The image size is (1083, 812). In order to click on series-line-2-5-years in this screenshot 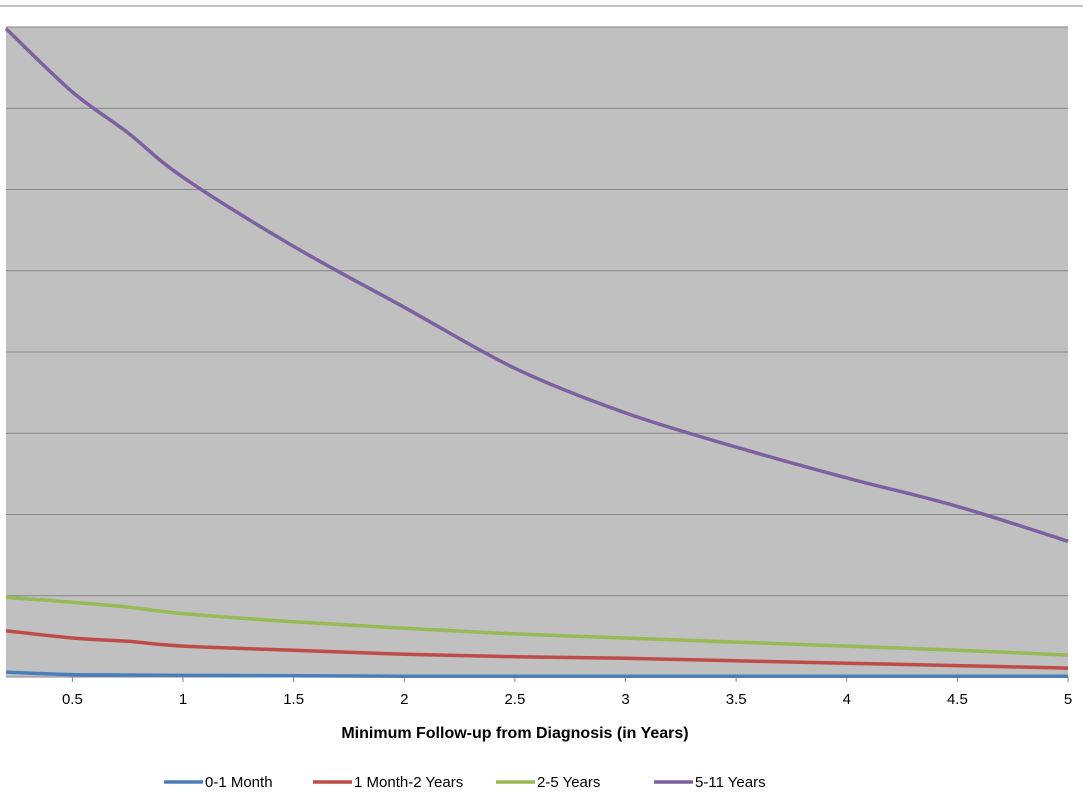, I will do `click(537, 626)`.